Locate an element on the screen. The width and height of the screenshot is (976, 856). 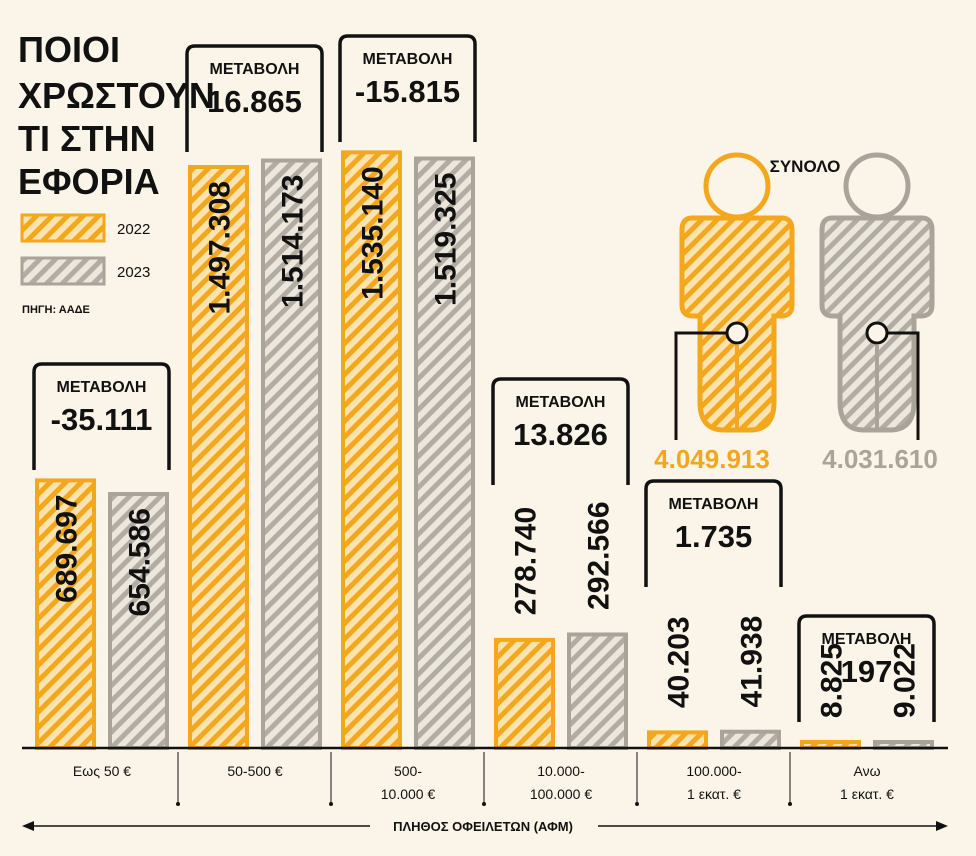
value-label-2023-cat-2: 1.514.173 is located at coordinates (293, 241).